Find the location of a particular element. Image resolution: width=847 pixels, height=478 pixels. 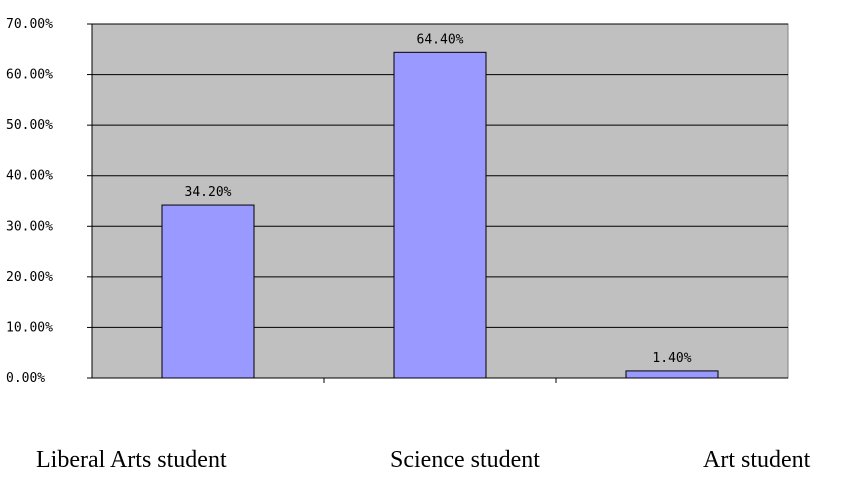

category-label-science: Science student is located at coordinates (465, 460).